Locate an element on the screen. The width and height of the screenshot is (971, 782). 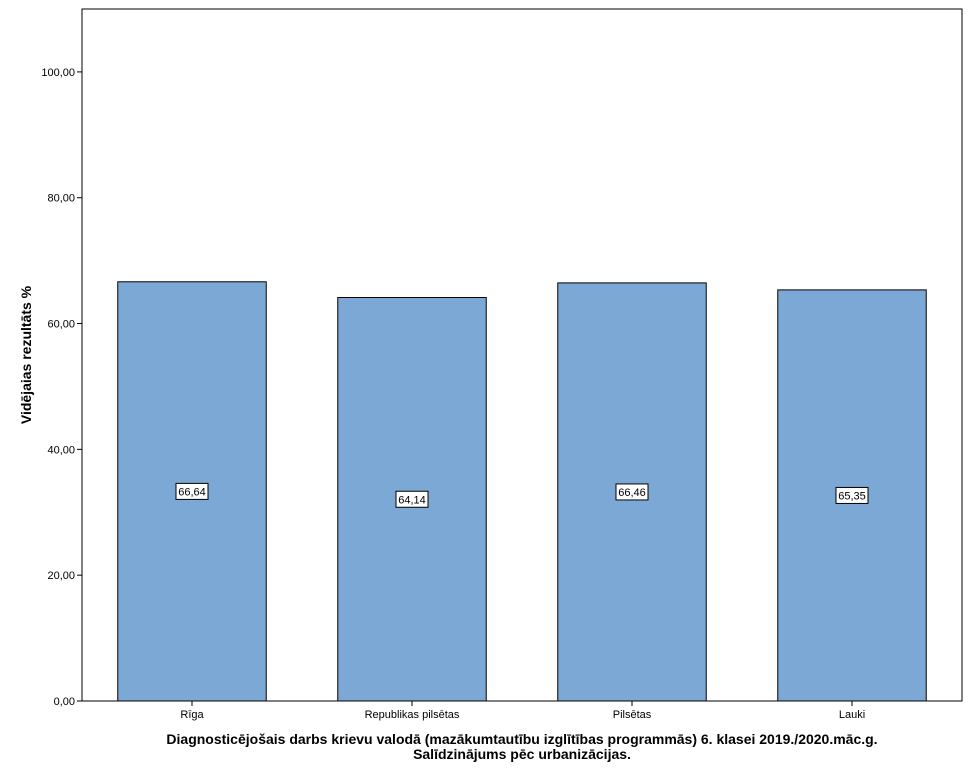
y-axis: 0,00 20,00 40,00 60,00 80,00 100,00 is located at coordinates (61, 387).